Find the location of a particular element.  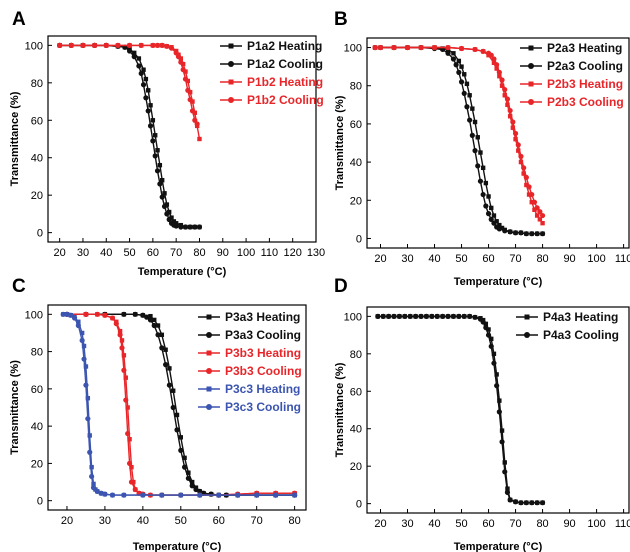

y-tick-label: 80 is located at coordinates (356, 355).